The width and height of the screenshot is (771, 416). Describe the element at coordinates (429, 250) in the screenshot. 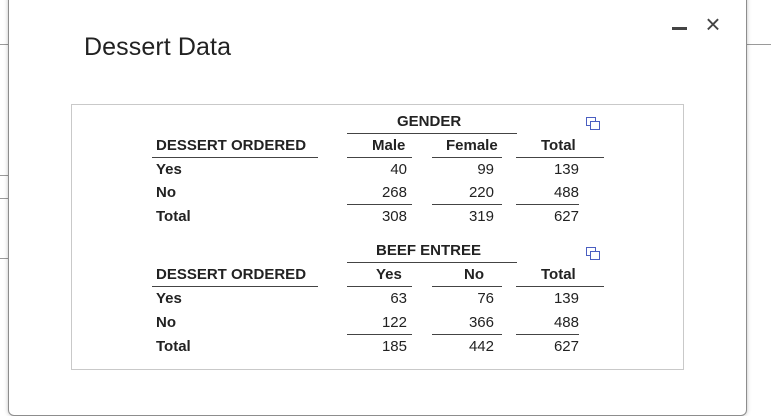

I see `group-header: BEEF ENTREE` at that location.